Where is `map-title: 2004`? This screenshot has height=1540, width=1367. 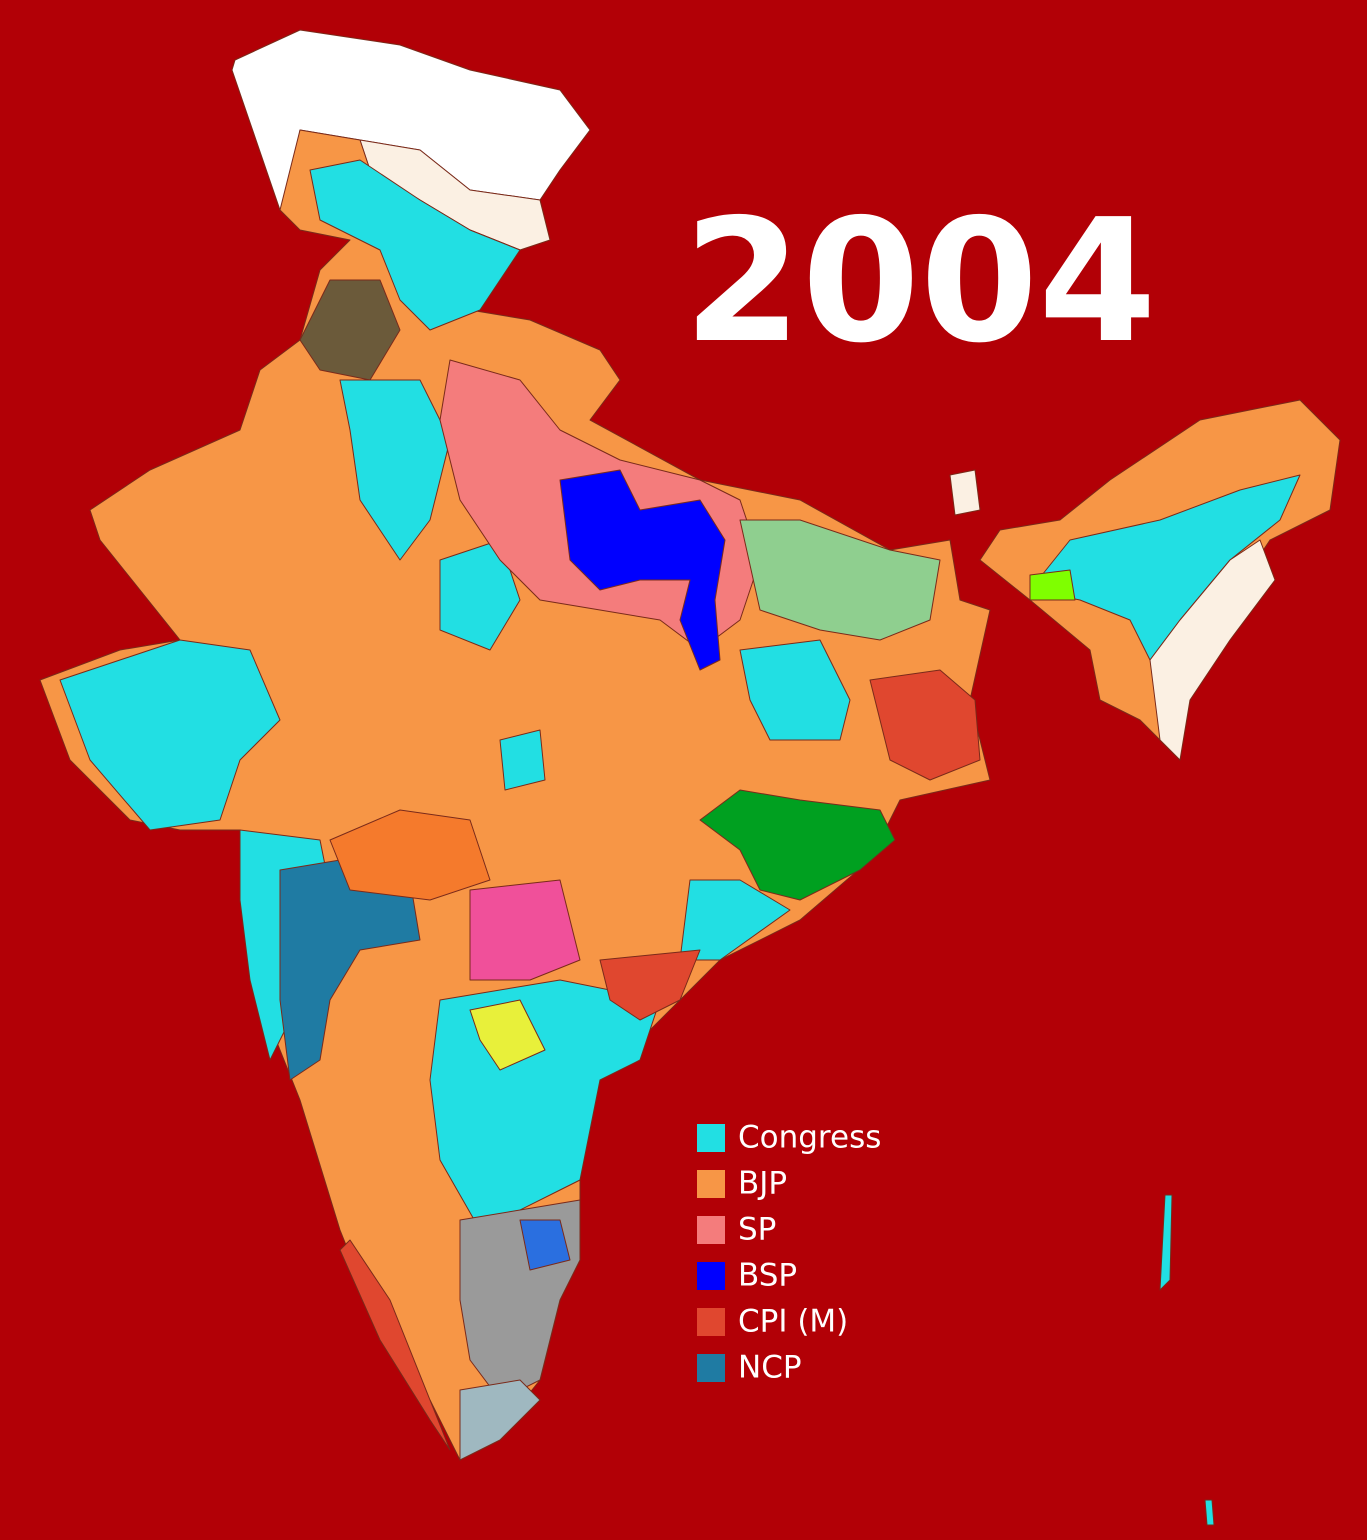
map-title: 2004 is located at coordinates (919, 282).